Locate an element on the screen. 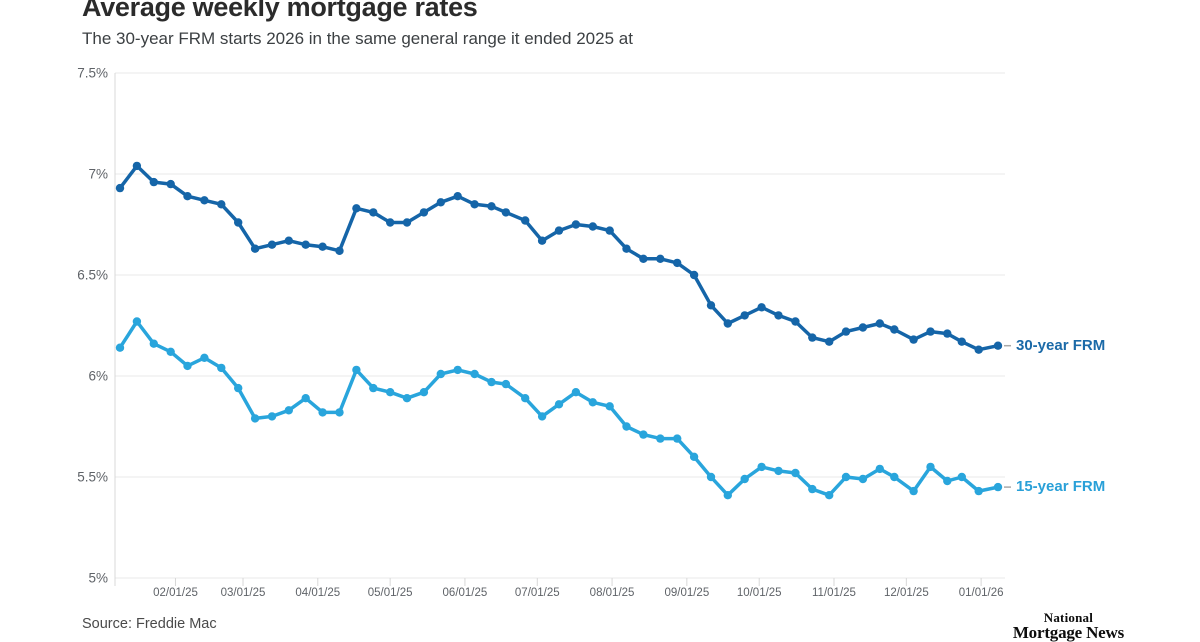  y-tick-label: 6.5% is located at coordinates (92, 275).